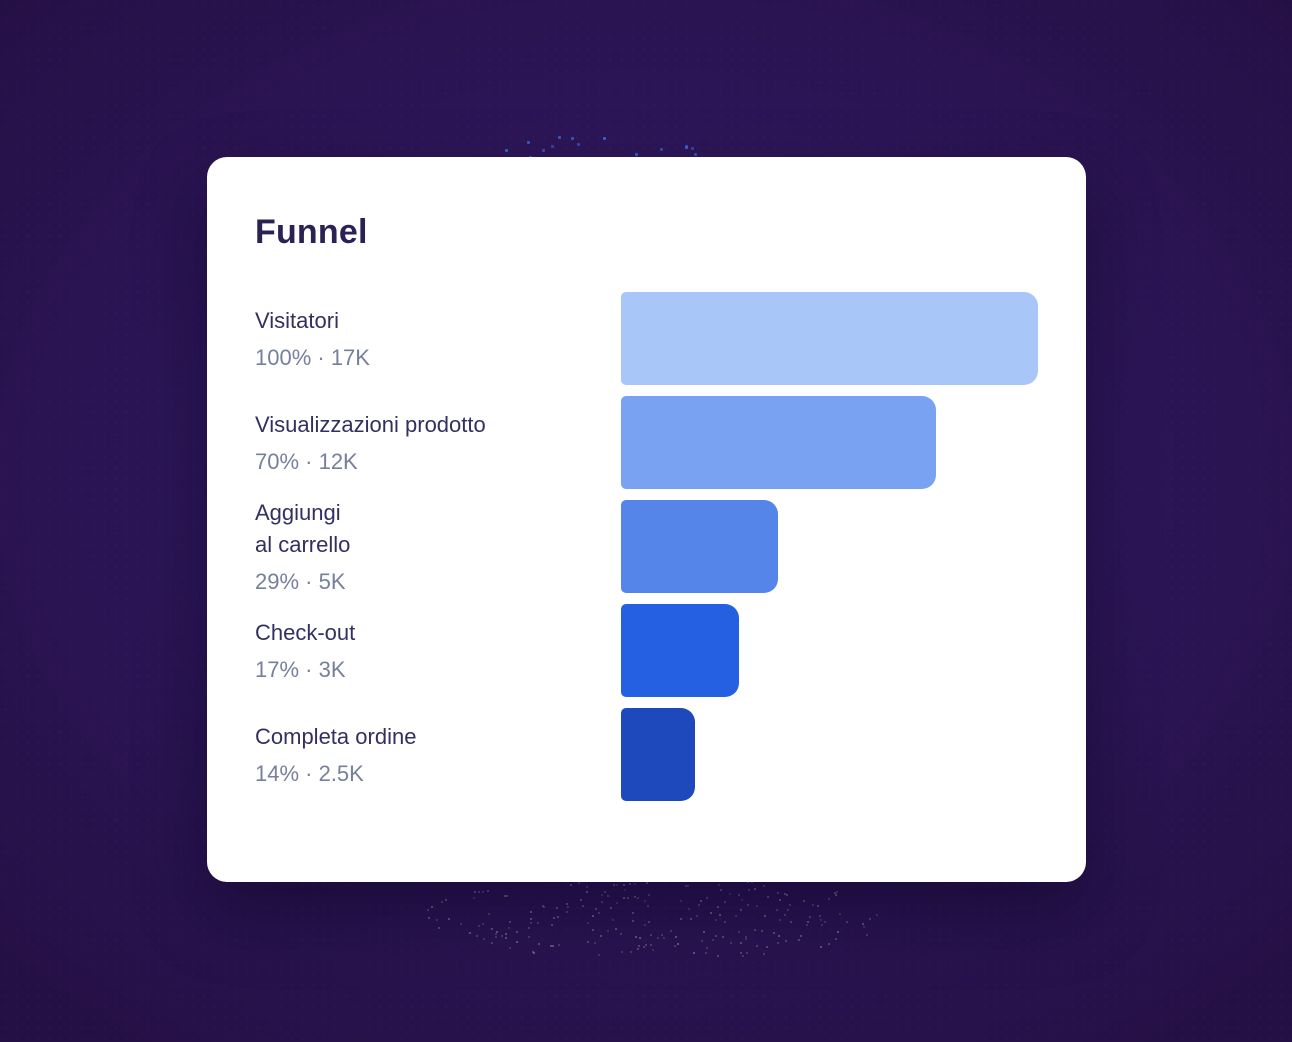 The width and height of the screenshot is (1292, 1042). What do you see at coordinates (300, 670) in the screenshot?
I see `stage-stats: 17% · 3K` at bounding box center [300, 670].